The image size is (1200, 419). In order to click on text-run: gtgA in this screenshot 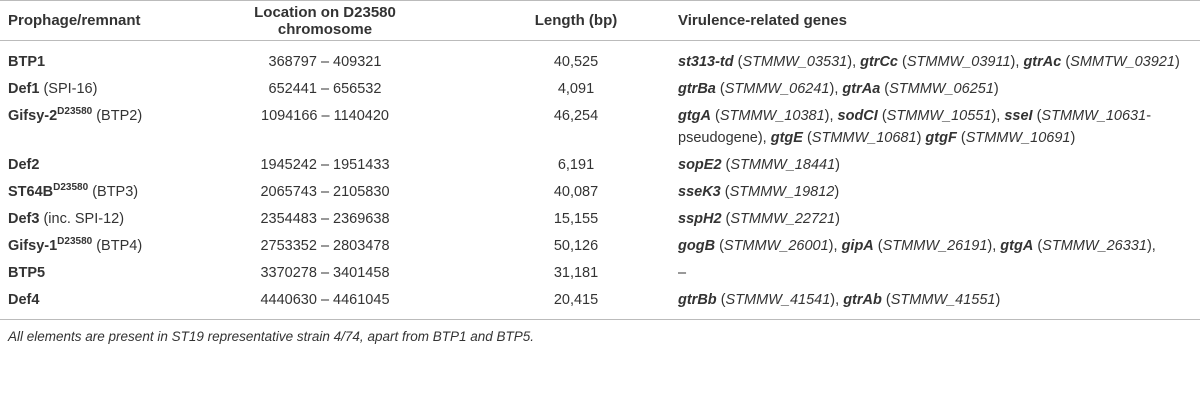, I will do `click(1017, 246)`.